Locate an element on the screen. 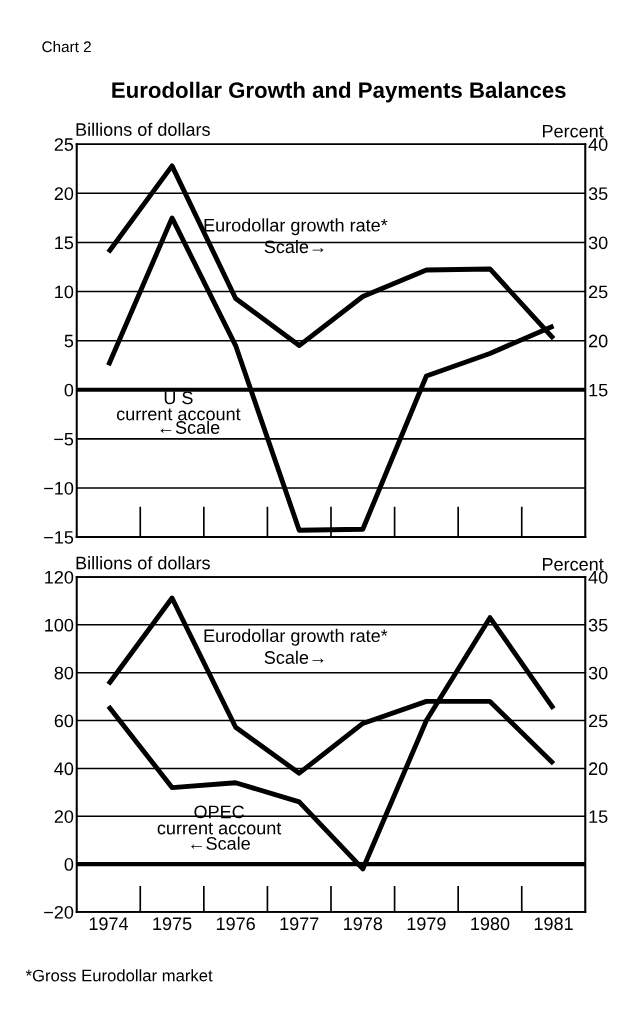  x-tick-label: 1975 is located at coordinates (172, 924).